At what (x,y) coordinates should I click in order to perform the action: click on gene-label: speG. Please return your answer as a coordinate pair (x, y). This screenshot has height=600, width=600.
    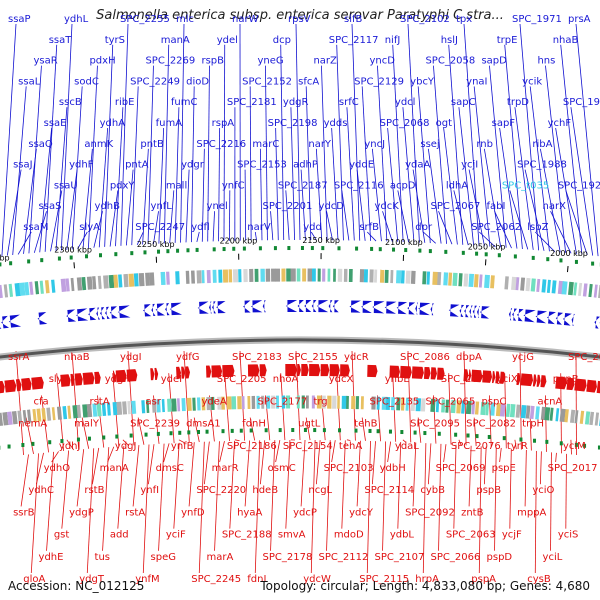
    Looking at the image, I should click on (163, 557).